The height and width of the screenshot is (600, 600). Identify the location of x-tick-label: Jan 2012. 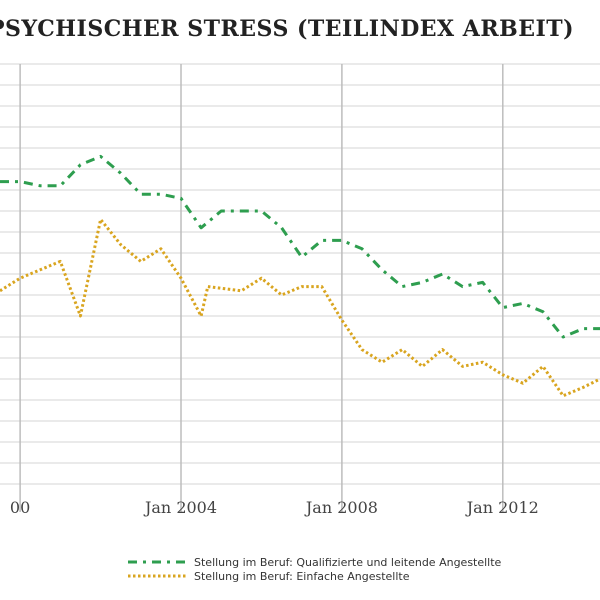
(502, 507).